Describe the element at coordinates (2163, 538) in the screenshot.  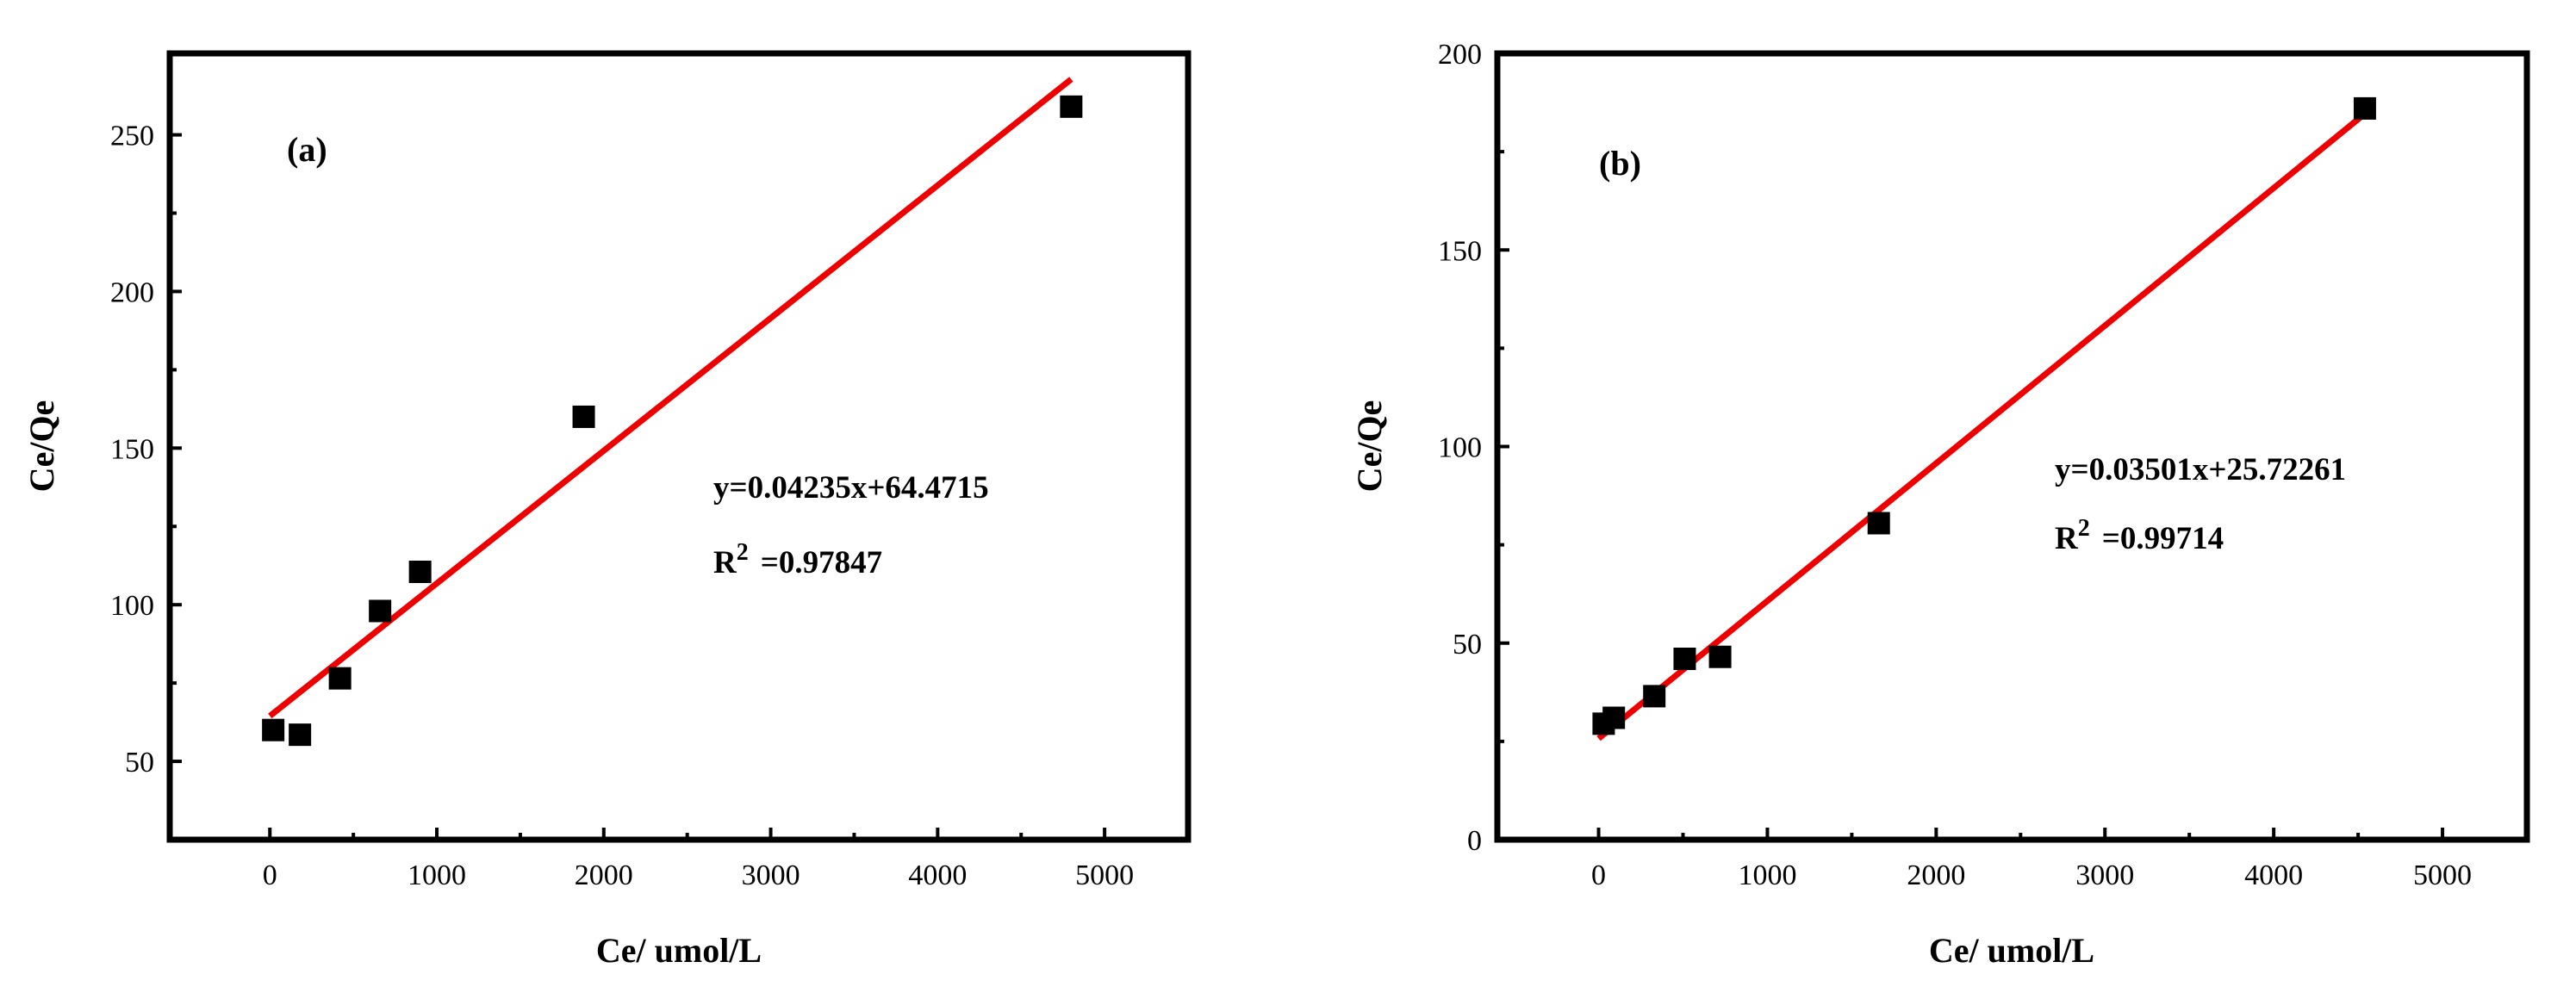
I see `r-squared-value: =0.99714` at that location.